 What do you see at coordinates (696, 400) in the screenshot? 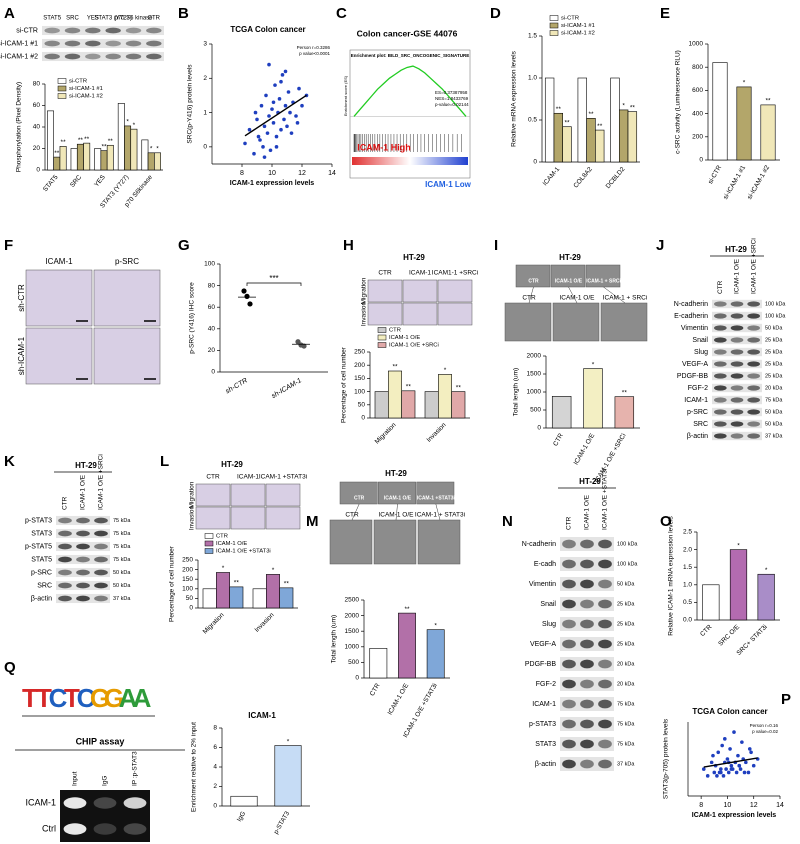
I see `row-label: ICAM-1` at bounding box center [696, 400].